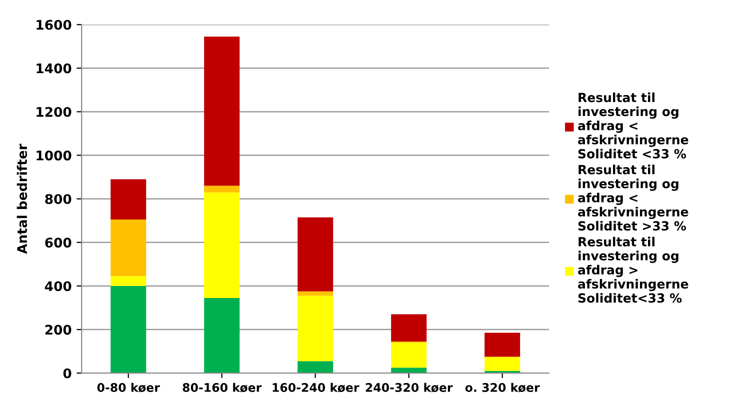 This screenshot has height=410, width=742. Describe the element at coordinates (58, 286) in the screenshot. I see `y-tick-label: 400` at that location.